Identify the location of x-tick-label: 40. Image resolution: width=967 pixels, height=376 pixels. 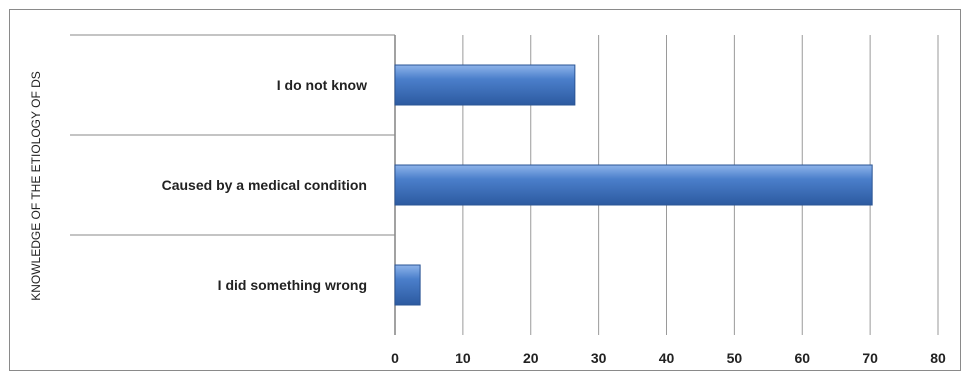
(667, 358).